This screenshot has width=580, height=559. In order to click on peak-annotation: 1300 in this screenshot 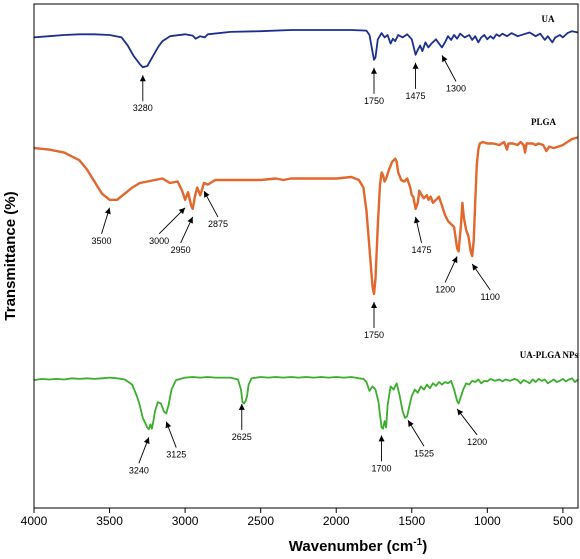, I will do `click(453, 74)`.